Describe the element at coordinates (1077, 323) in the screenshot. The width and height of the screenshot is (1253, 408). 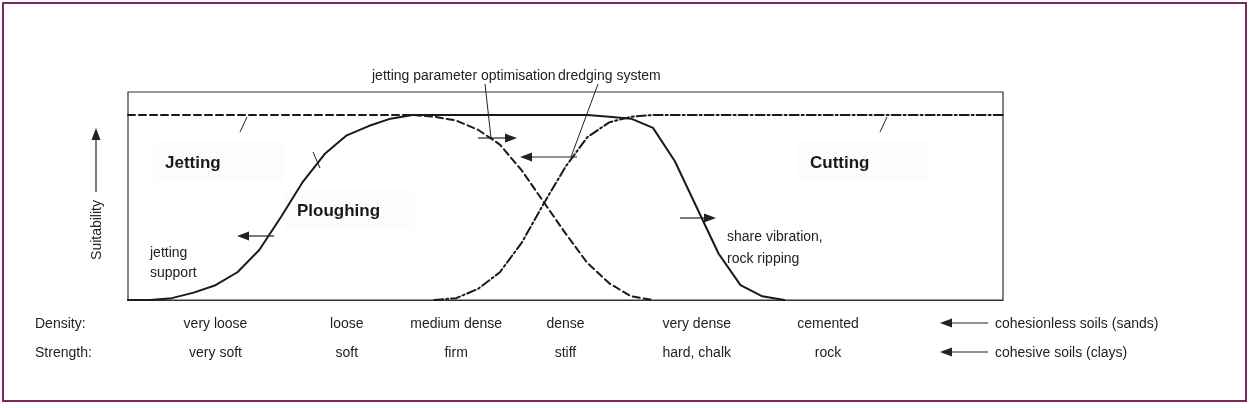
I see `text: cohesionless soils (sands)` at that location.